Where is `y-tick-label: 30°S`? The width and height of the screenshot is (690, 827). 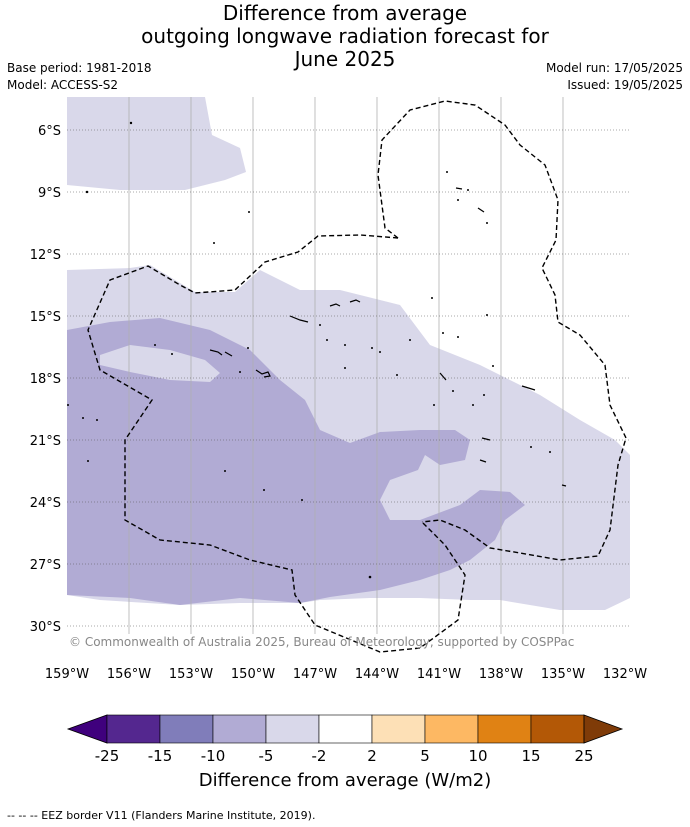
y-tick-label: 30°S is located at coordinates (45, 627).